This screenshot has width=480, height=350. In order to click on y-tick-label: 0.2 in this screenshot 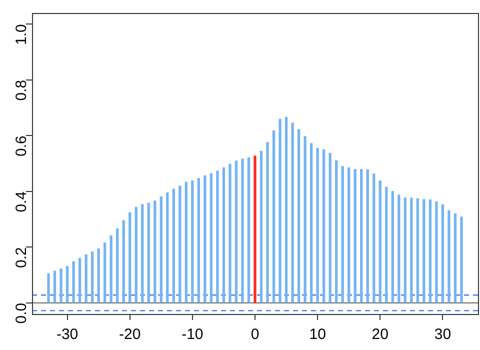, I will do `click(21, 257)`.